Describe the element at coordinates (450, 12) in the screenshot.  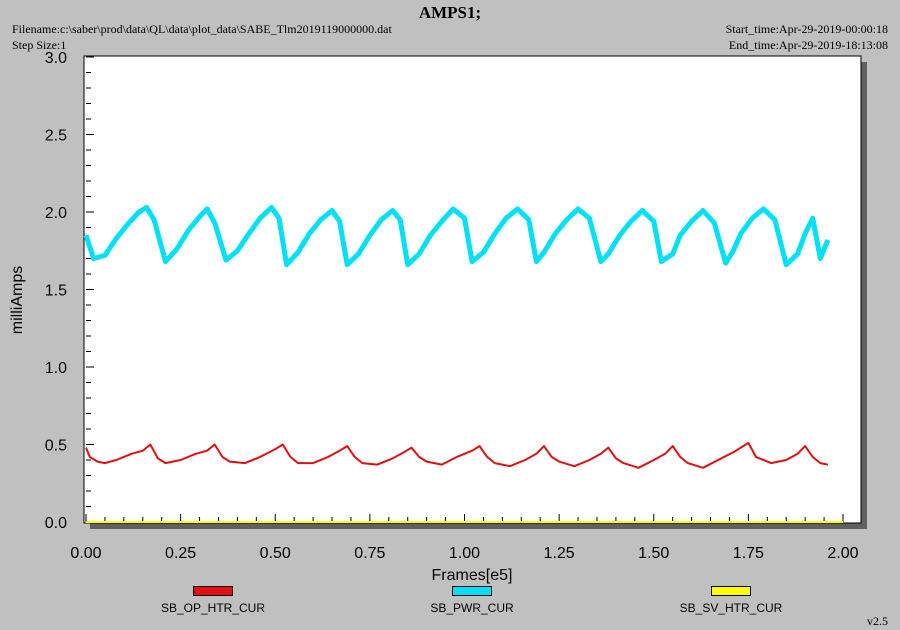
I see `chart-title: AMPS1;` at that location.